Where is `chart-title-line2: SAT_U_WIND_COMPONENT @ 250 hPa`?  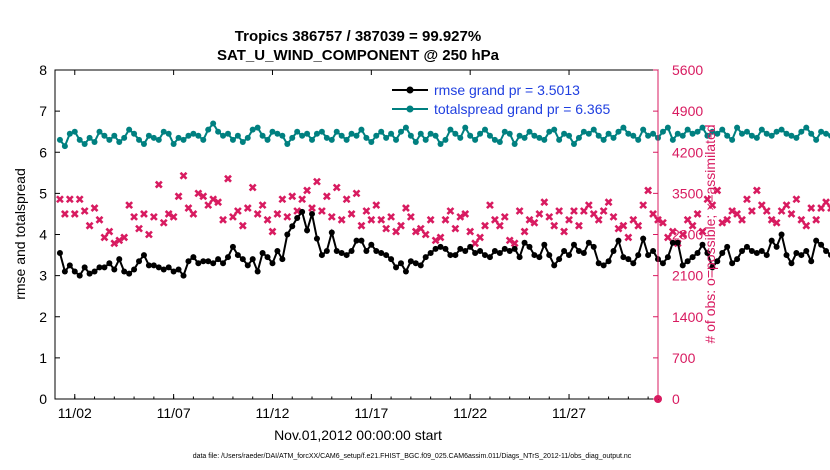 chart-title-line2: SAT_U_WIND_COMPONENT @ 250 hPa is located at coordinates (358, 55).